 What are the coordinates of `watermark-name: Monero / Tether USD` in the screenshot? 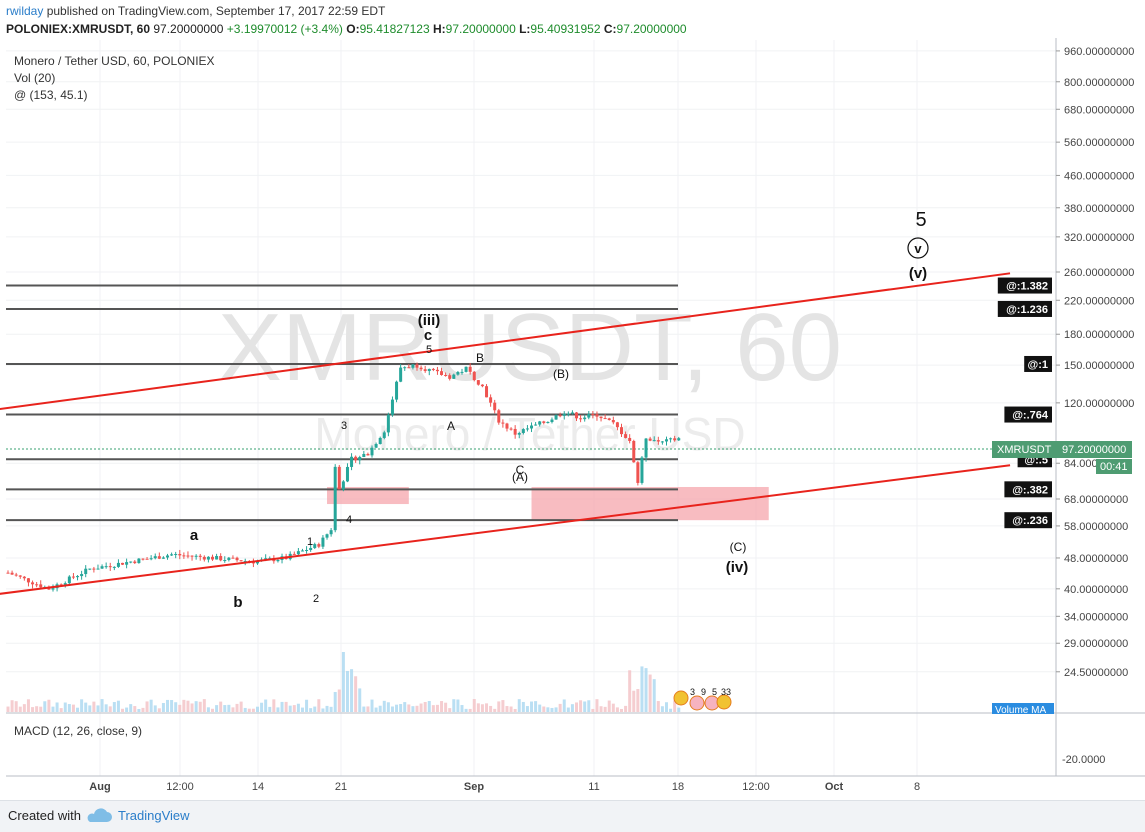 It's located at (529, 434).